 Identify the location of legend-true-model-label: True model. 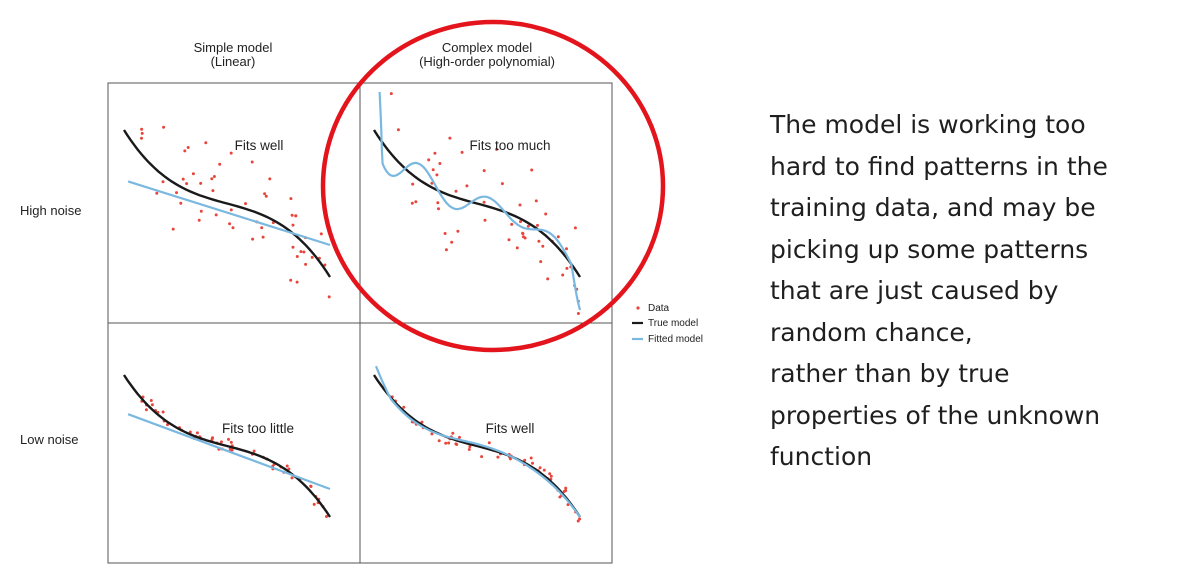
(673, 323).